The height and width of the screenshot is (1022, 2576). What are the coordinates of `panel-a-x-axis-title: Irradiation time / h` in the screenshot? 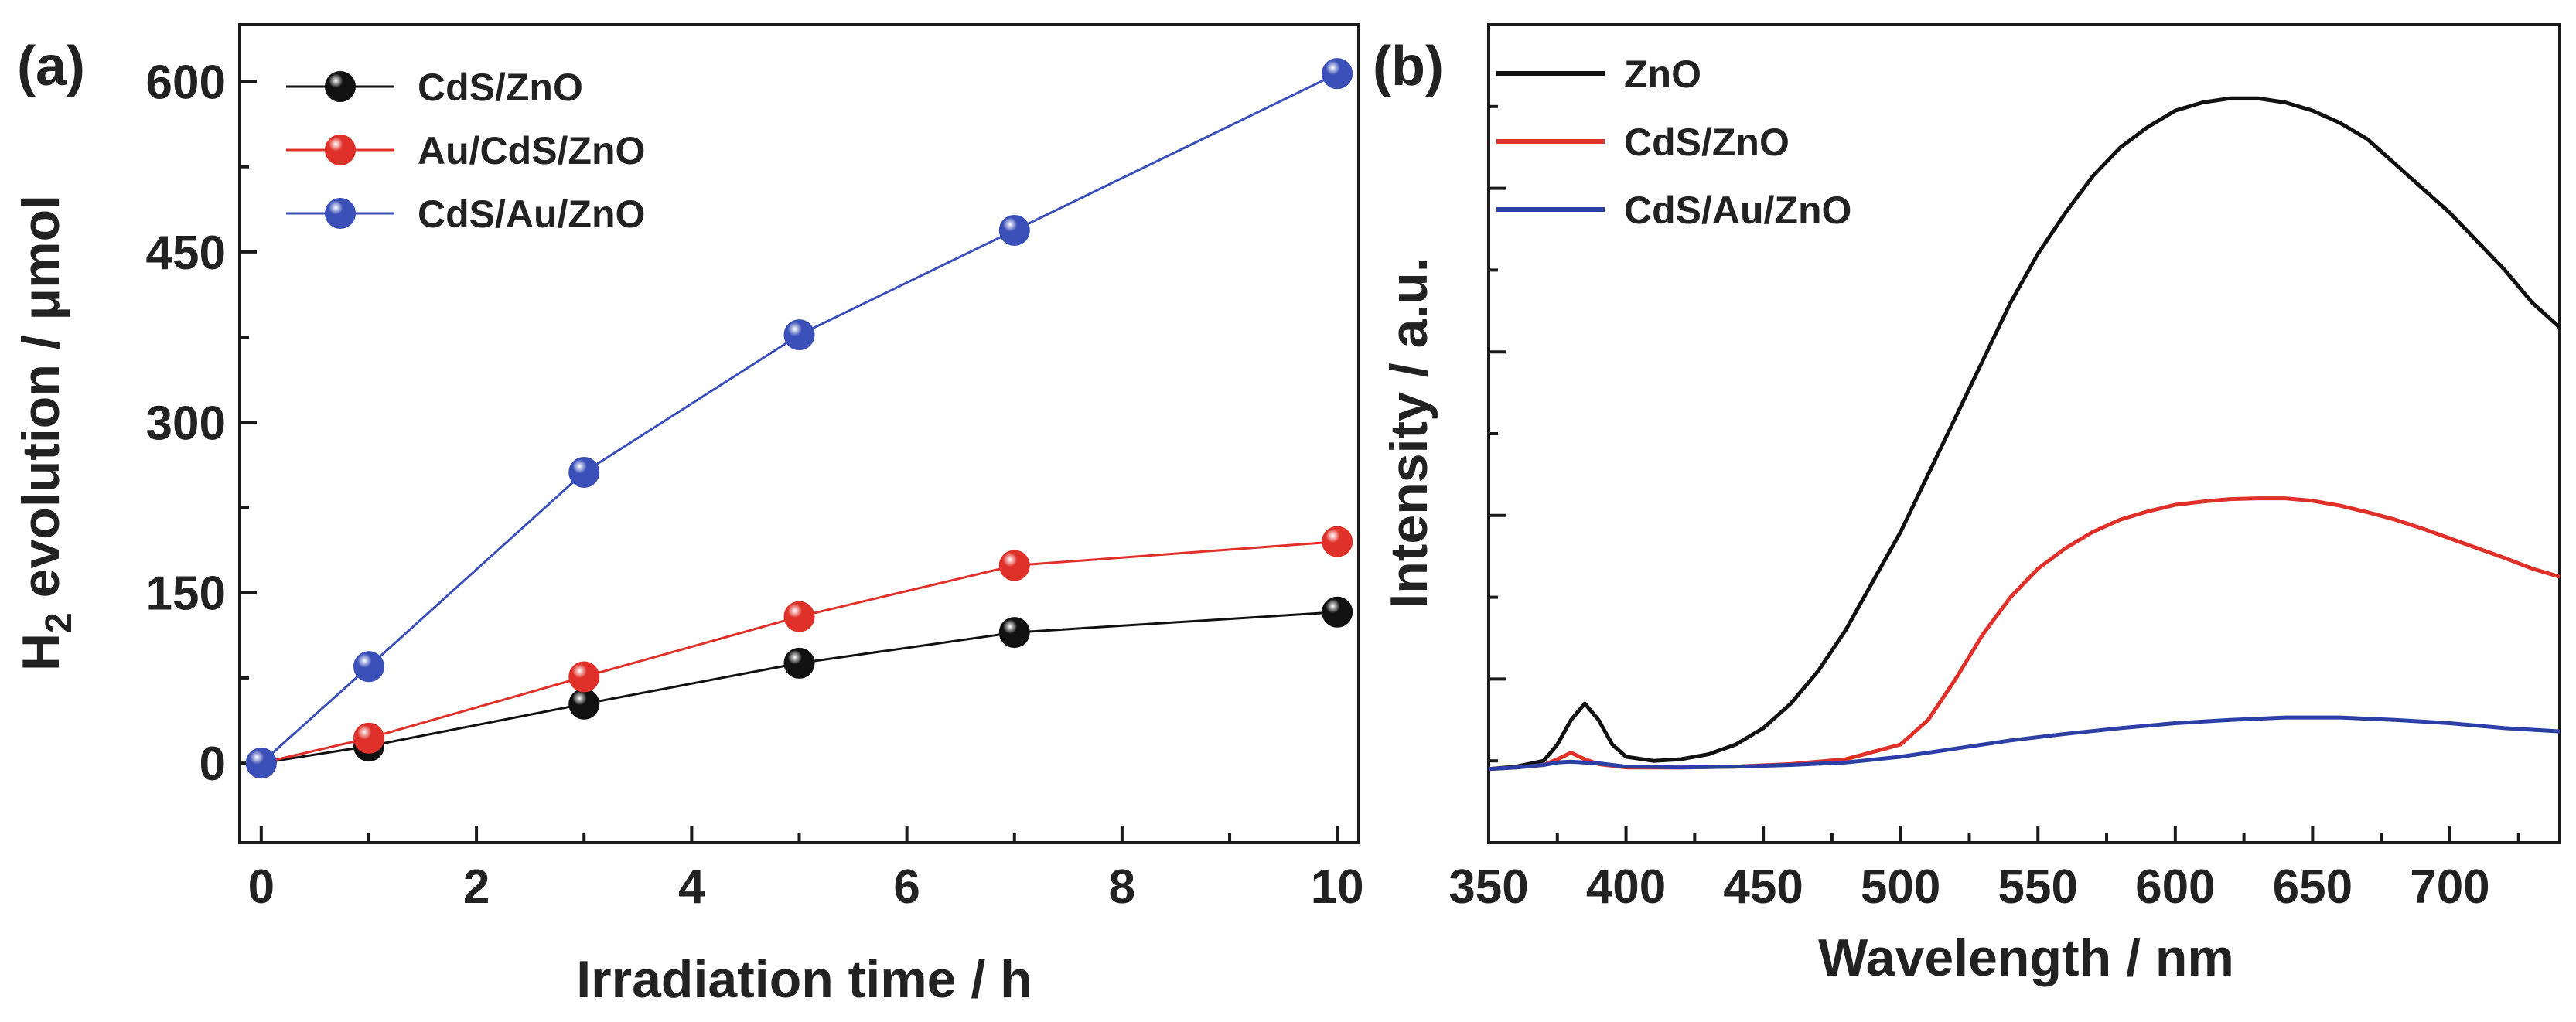 It's located at (804, 980).